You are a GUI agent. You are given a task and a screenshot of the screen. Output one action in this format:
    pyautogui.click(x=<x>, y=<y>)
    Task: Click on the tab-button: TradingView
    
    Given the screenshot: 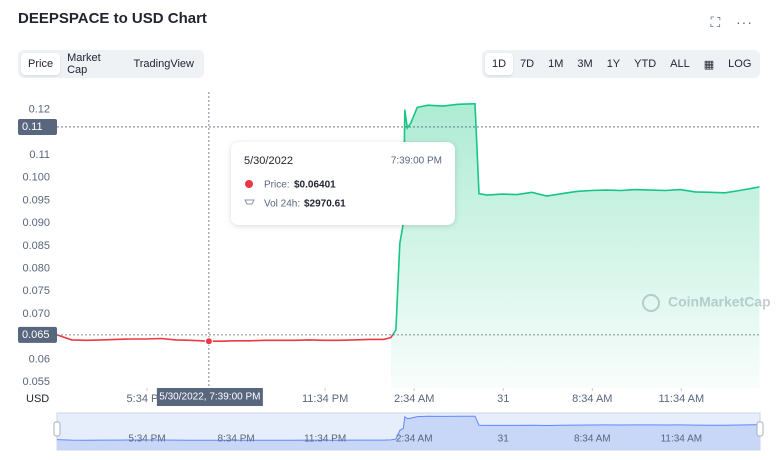 What is the action you would take?
    pyautogui.click(x=163, y=64)
    